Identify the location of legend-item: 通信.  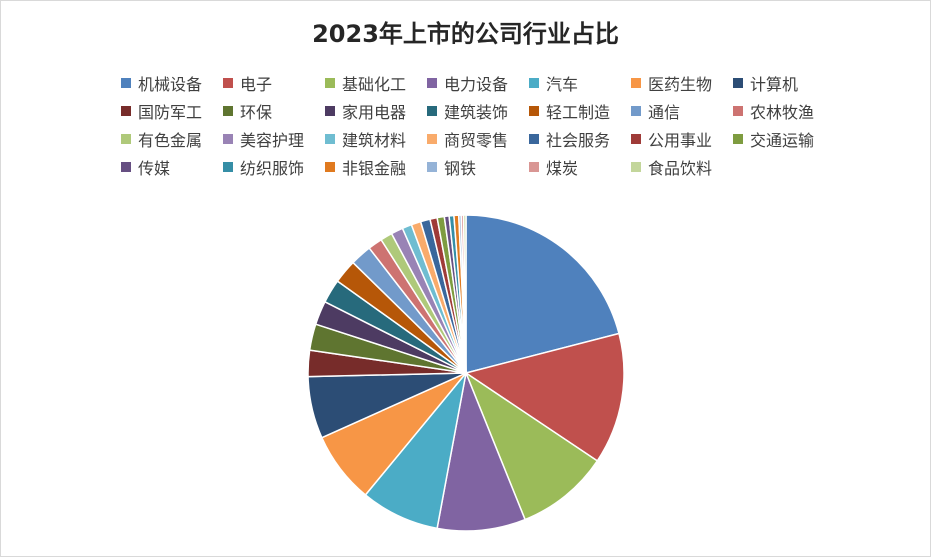
(682, 111).